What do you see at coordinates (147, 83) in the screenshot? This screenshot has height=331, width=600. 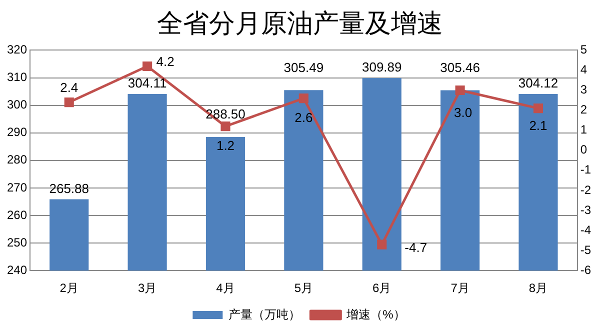 I see `data-label: 304.11` at bounding box center [147, 83].